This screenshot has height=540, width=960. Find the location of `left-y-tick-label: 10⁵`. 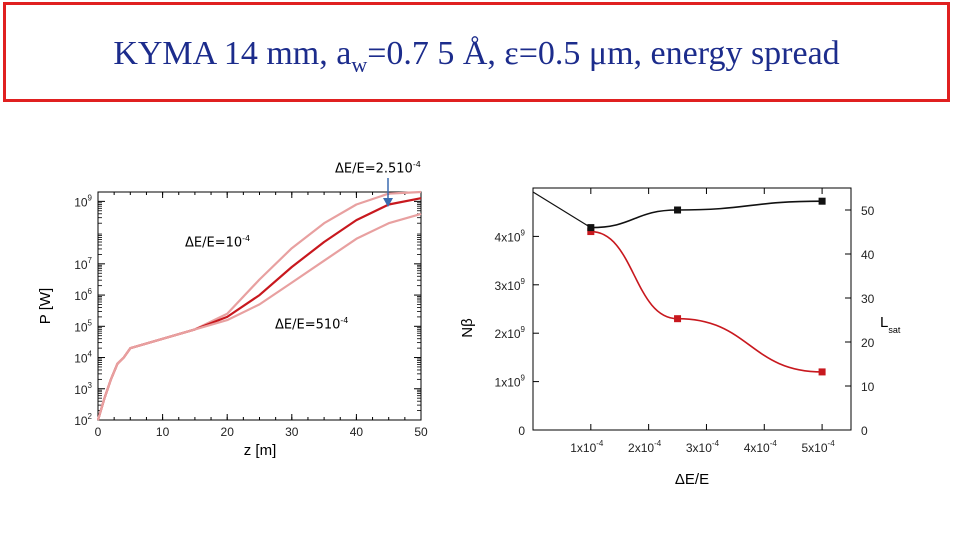

left-y-tick-label: 10⁵ is located at coordinates (83, 326).